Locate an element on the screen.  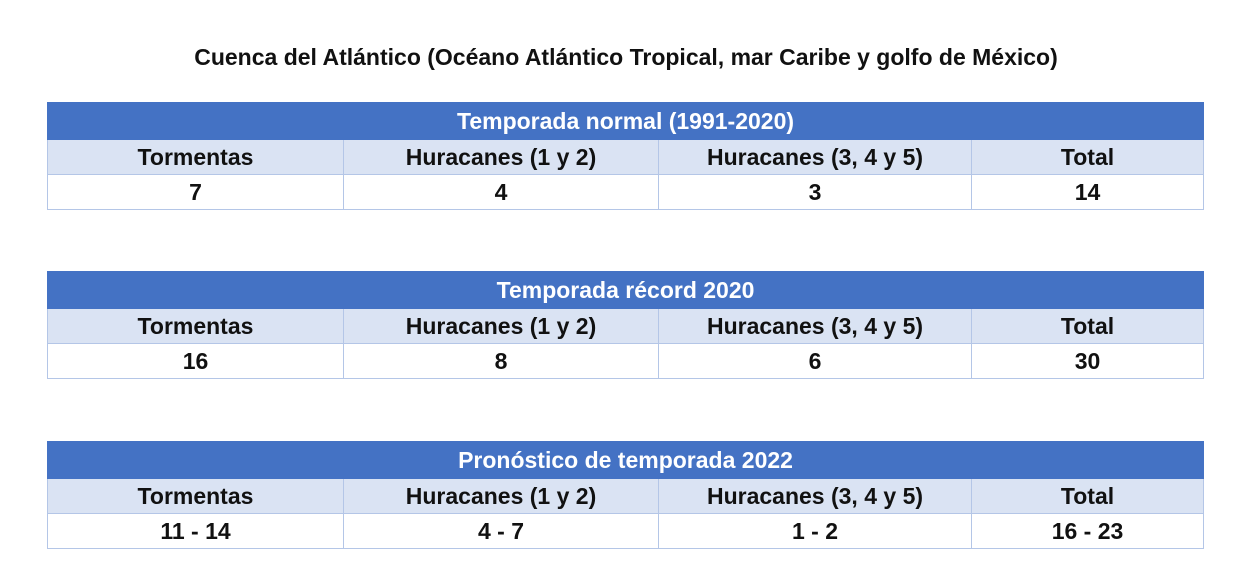
value-huracanes-1-2: 8 is located at coordinates (501, 361).